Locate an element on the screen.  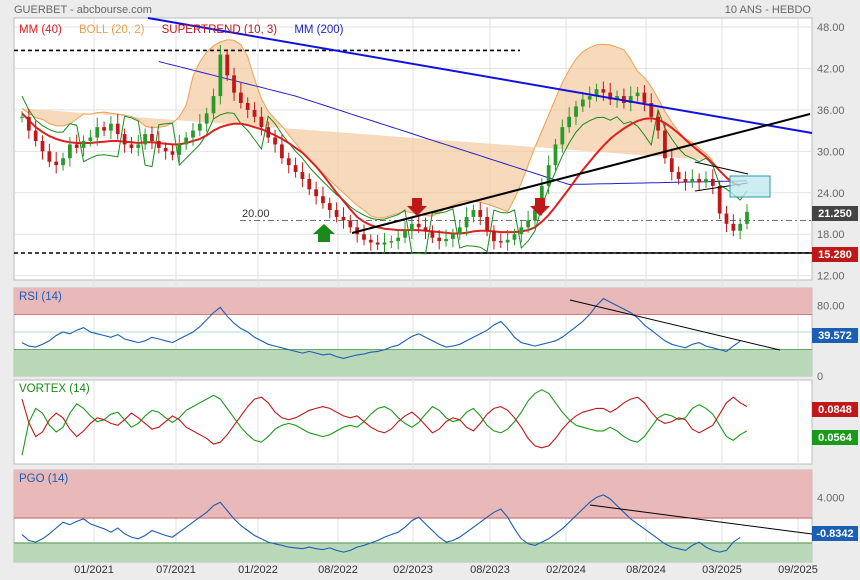
pgo-low-zone is located at coordinates (413, 552).